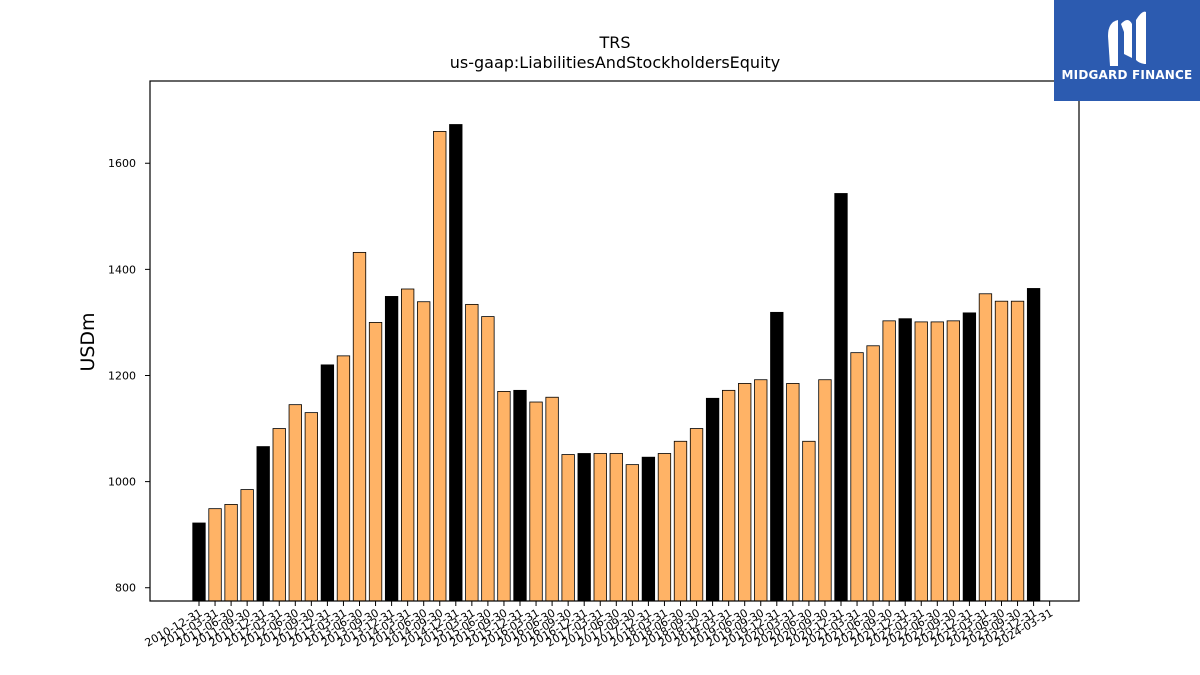 This screenshot has height=675, width=1200. Describe the element at coordinates (122, 375) in the screenshot. I see `y-tick-label: 1200` at that location.